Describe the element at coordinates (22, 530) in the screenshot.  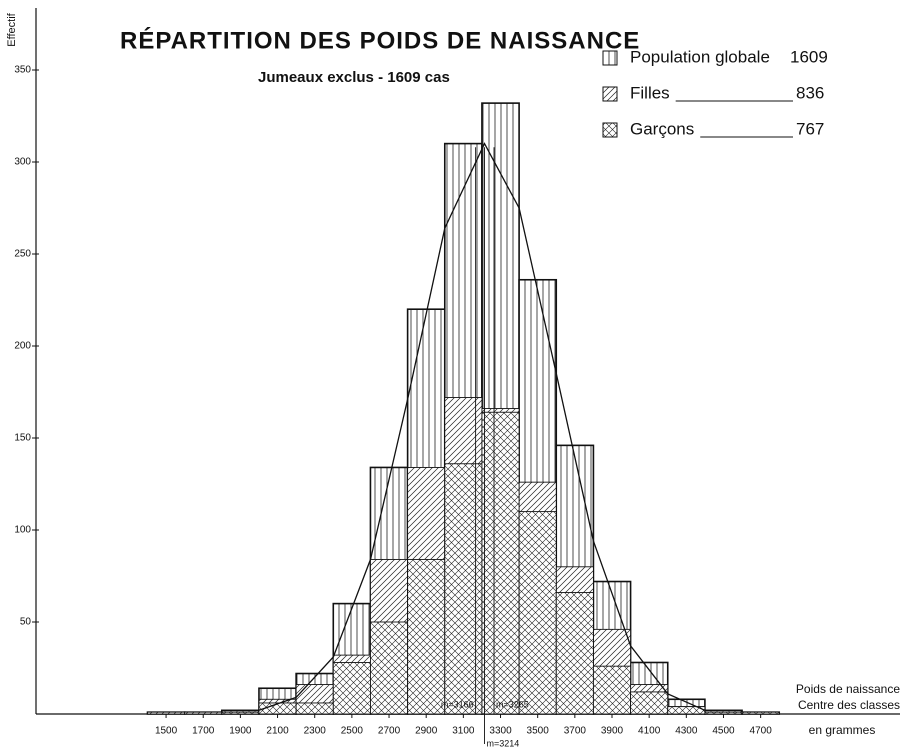
I see `y-tick-label: 100` at that location.